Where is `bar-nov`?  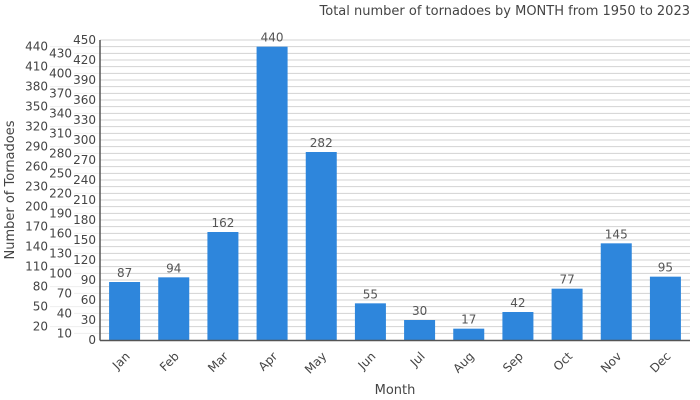 bar-nov is located at coordinates (616, 291).